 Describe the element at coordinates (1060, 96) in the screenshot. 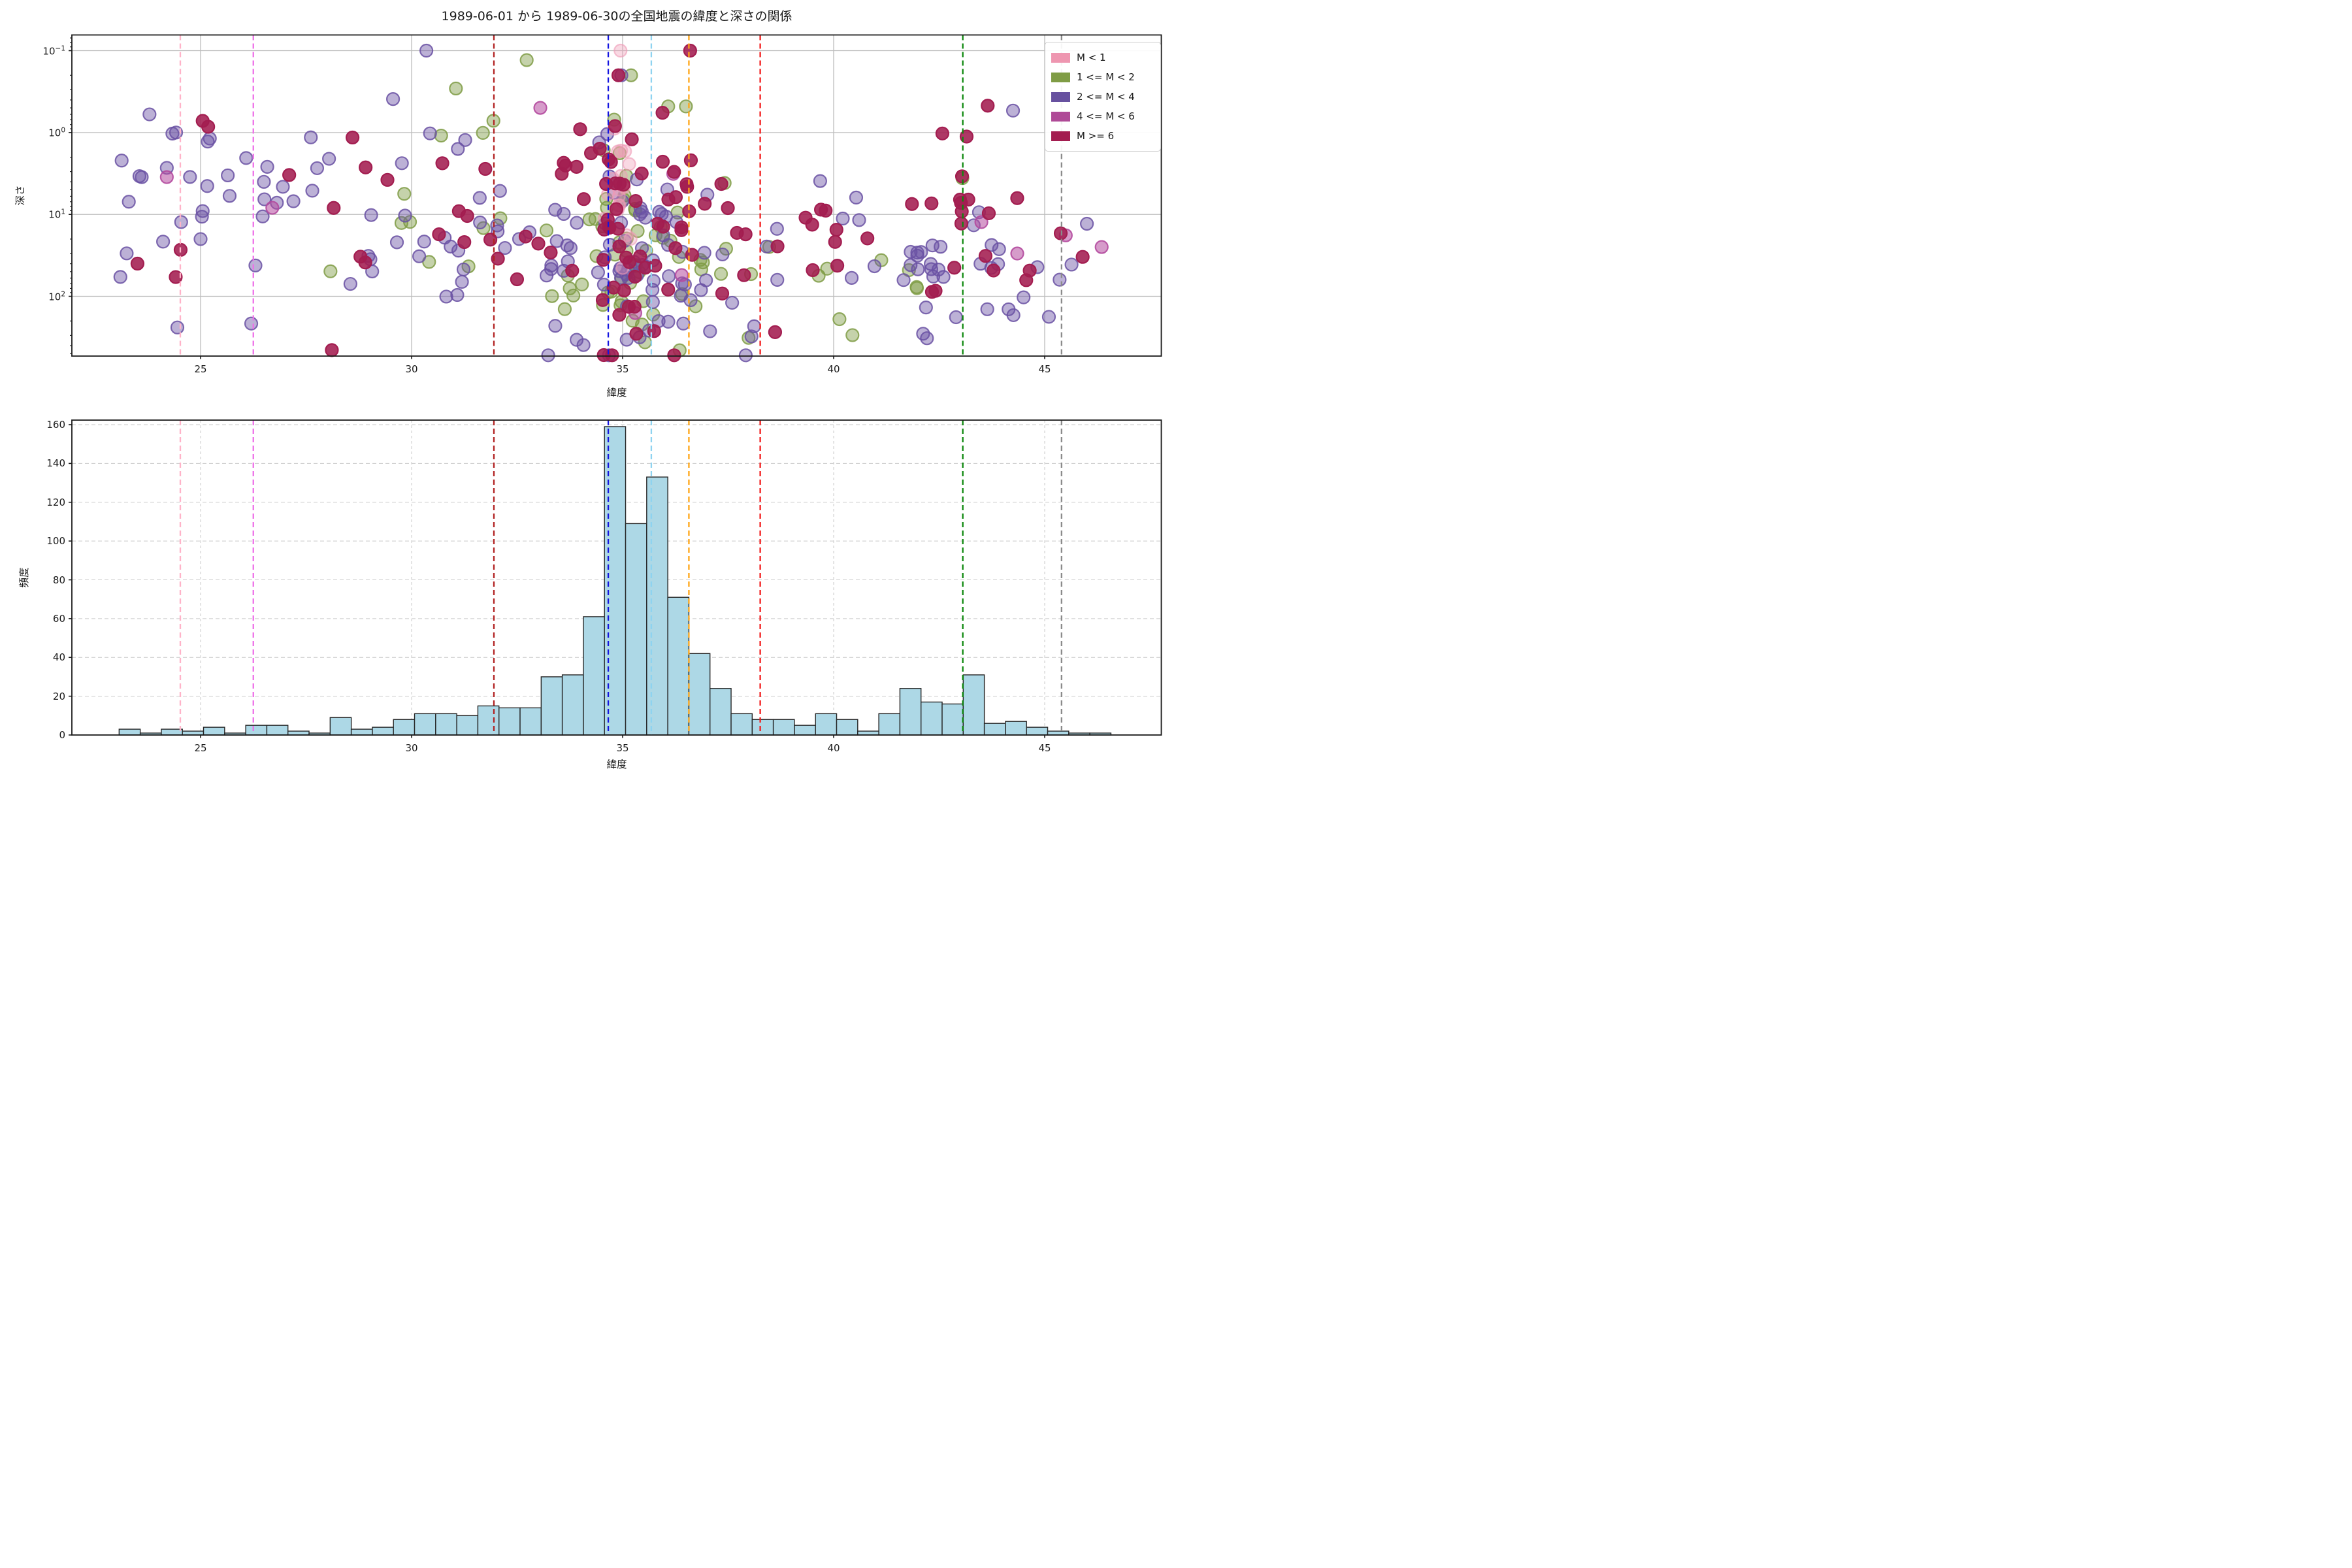

I see `legend-swatch-purple` at that location.